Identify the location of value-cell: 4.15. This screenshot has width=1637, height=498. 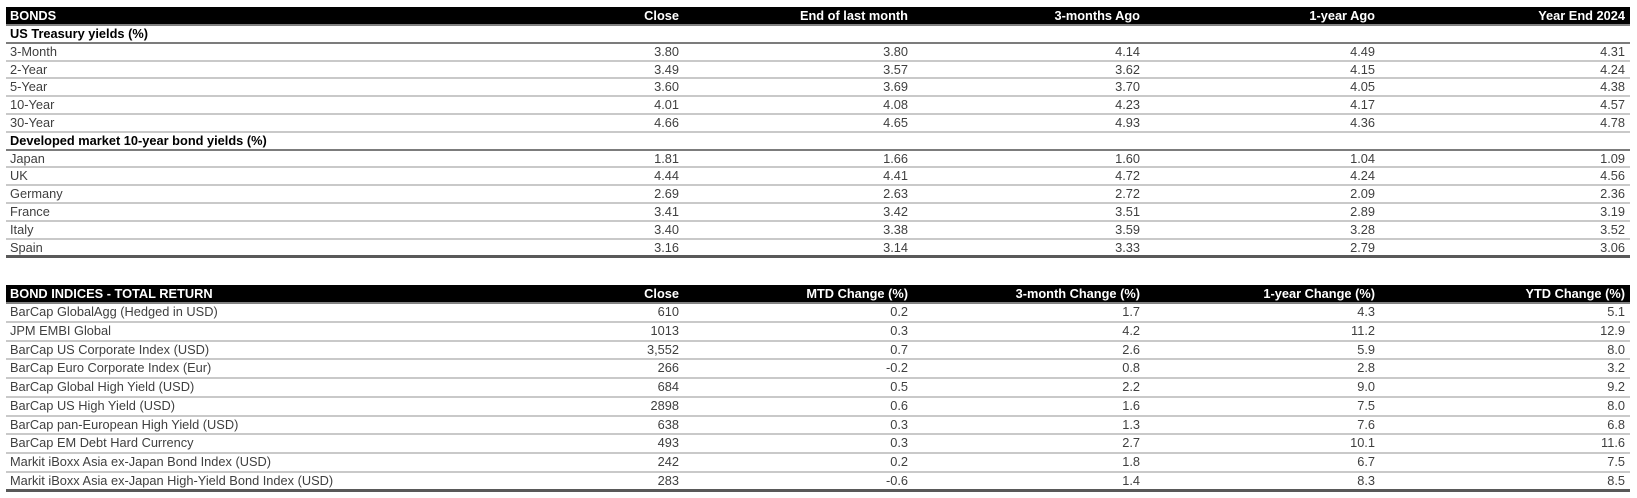
(1262, 70).